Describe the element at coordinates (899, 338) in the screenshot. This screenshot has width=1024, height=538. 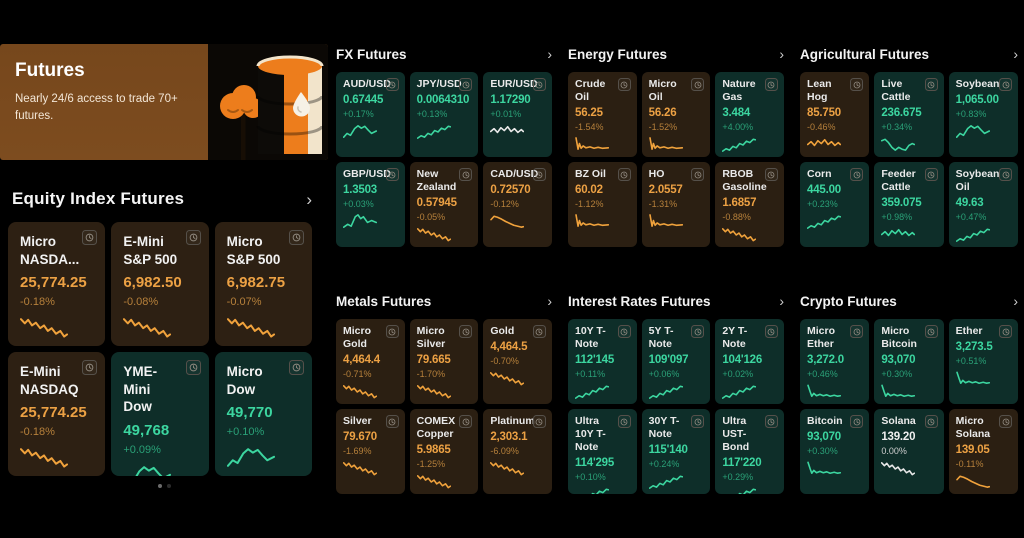
I see `contract-name: Micro Bitcoin` at that location.